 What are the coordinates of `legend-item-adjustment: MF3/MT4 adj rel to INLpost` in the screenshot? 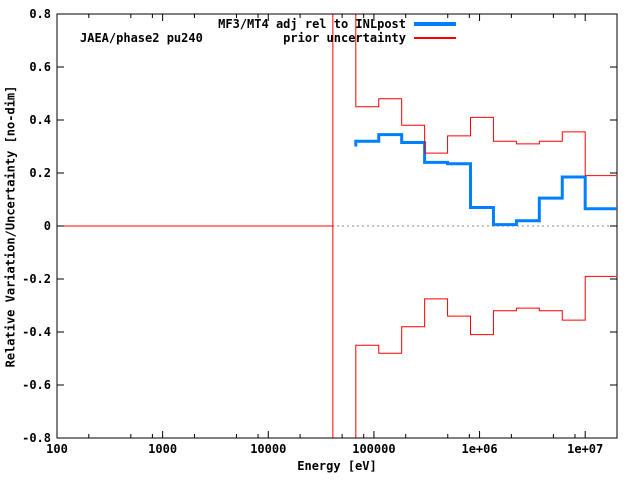 It's located at (228, 24).